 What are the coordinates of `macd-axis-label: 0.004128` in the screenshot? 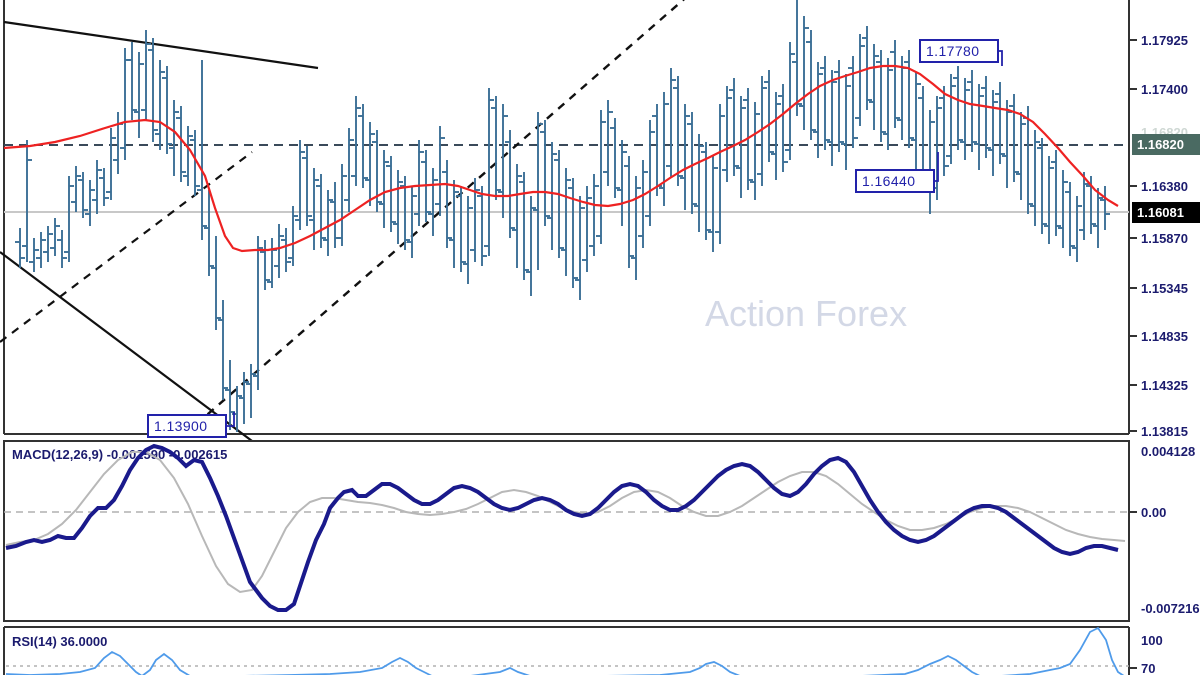 It's located at (1168, 451).